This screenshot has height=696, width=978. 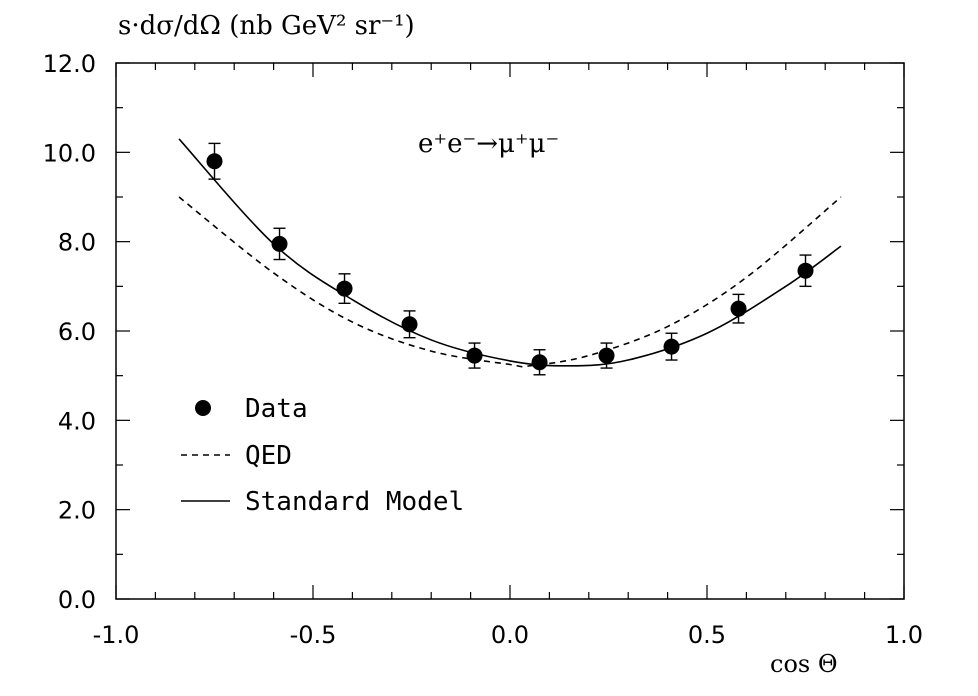 What do you see at coordinates (69, 64) in the screenshot?
I see `y-tick-label: 12.0` at bounding box center [69, 64].